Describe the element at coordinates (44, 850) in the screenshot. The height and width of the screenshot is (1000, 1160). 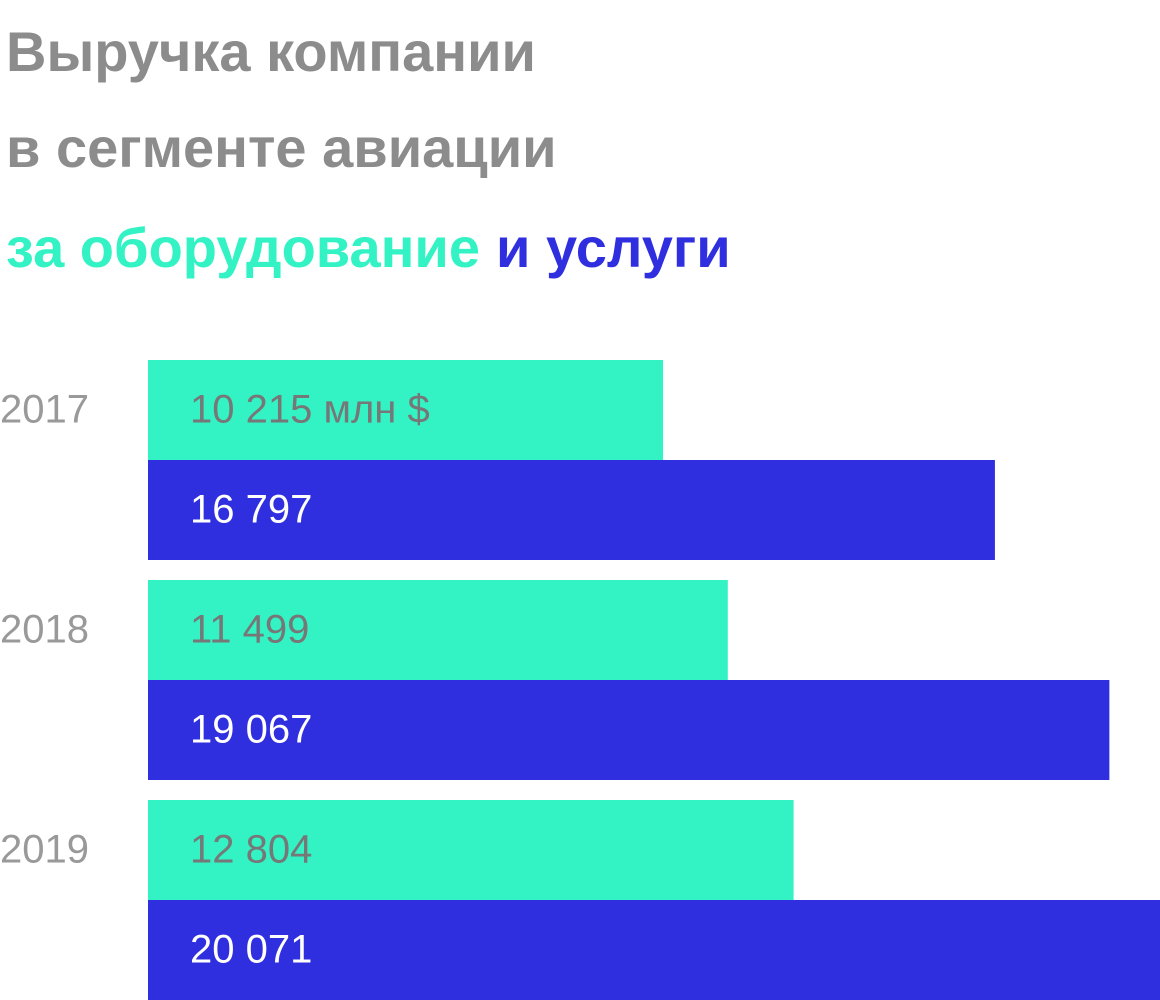
I see `y-tick-label: 2019` at that location.